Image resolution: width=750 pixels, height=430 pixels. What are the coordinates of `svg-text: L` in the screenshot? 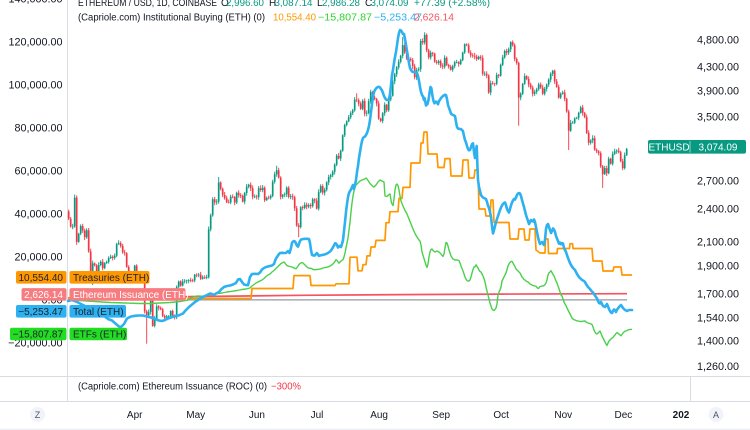 It's located at (320, 4).